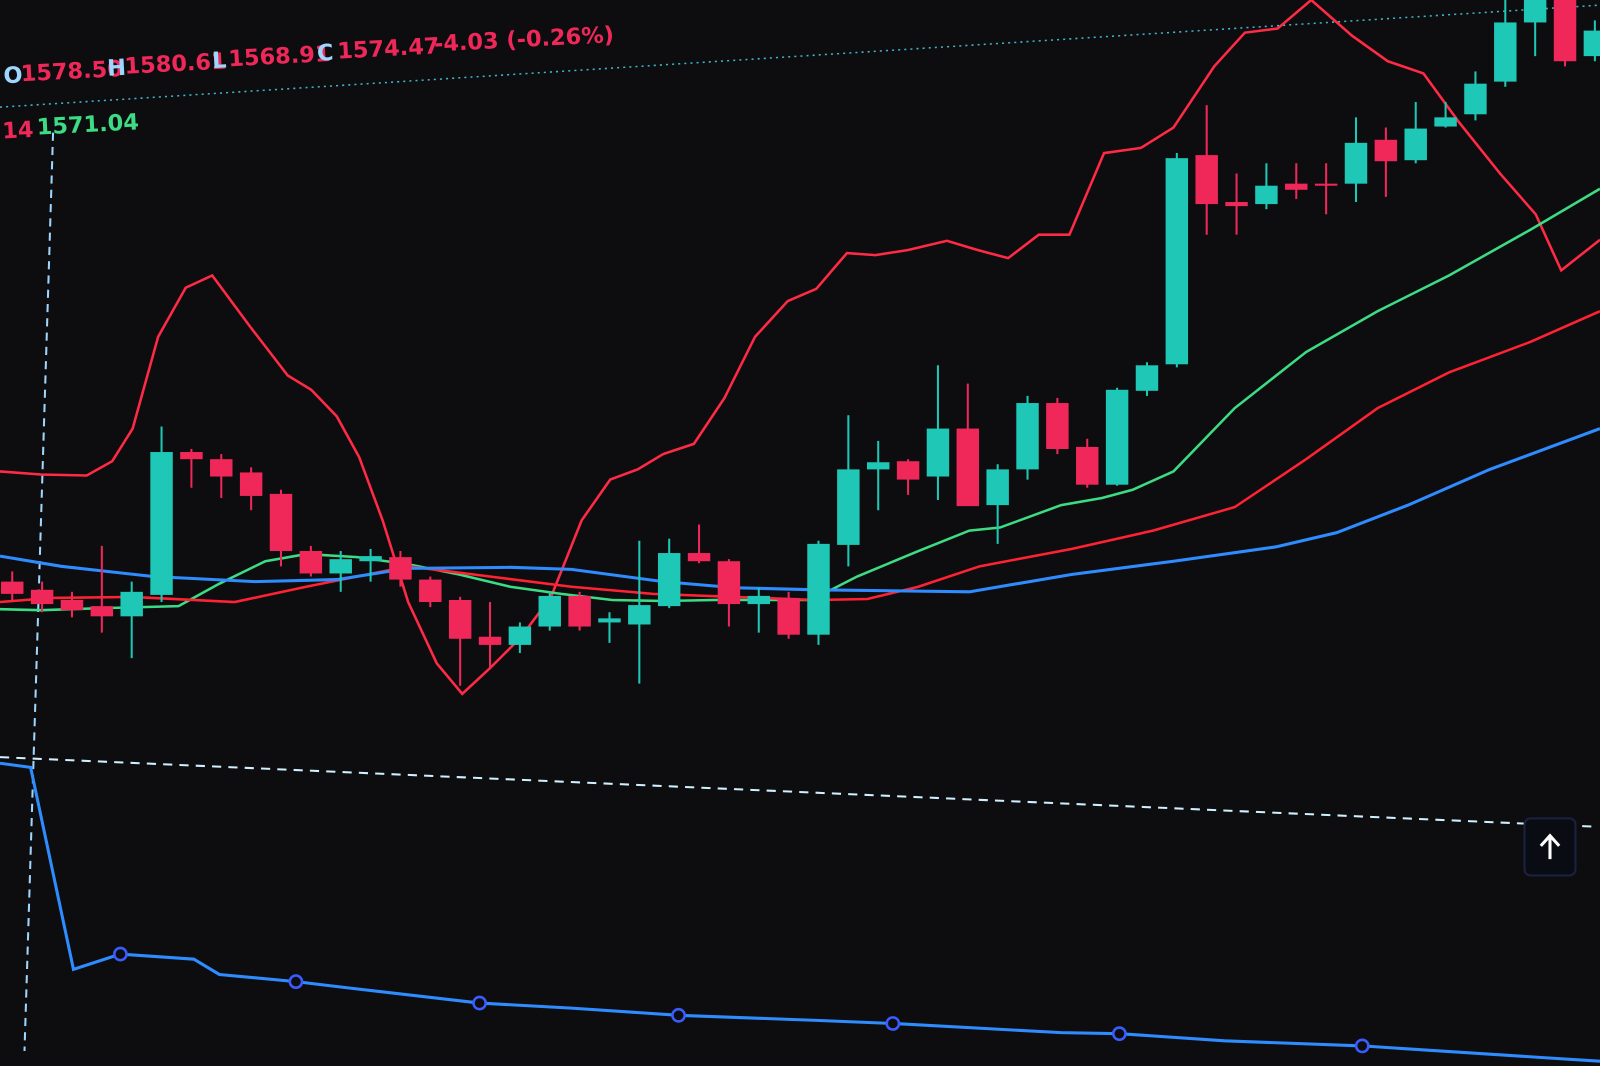 The width and height of the screenshot is (1600, 1066). What do you see at coordinates (800, 56) in the screenshot?
I see `price-crosshair` at bounding box center [800, 56].